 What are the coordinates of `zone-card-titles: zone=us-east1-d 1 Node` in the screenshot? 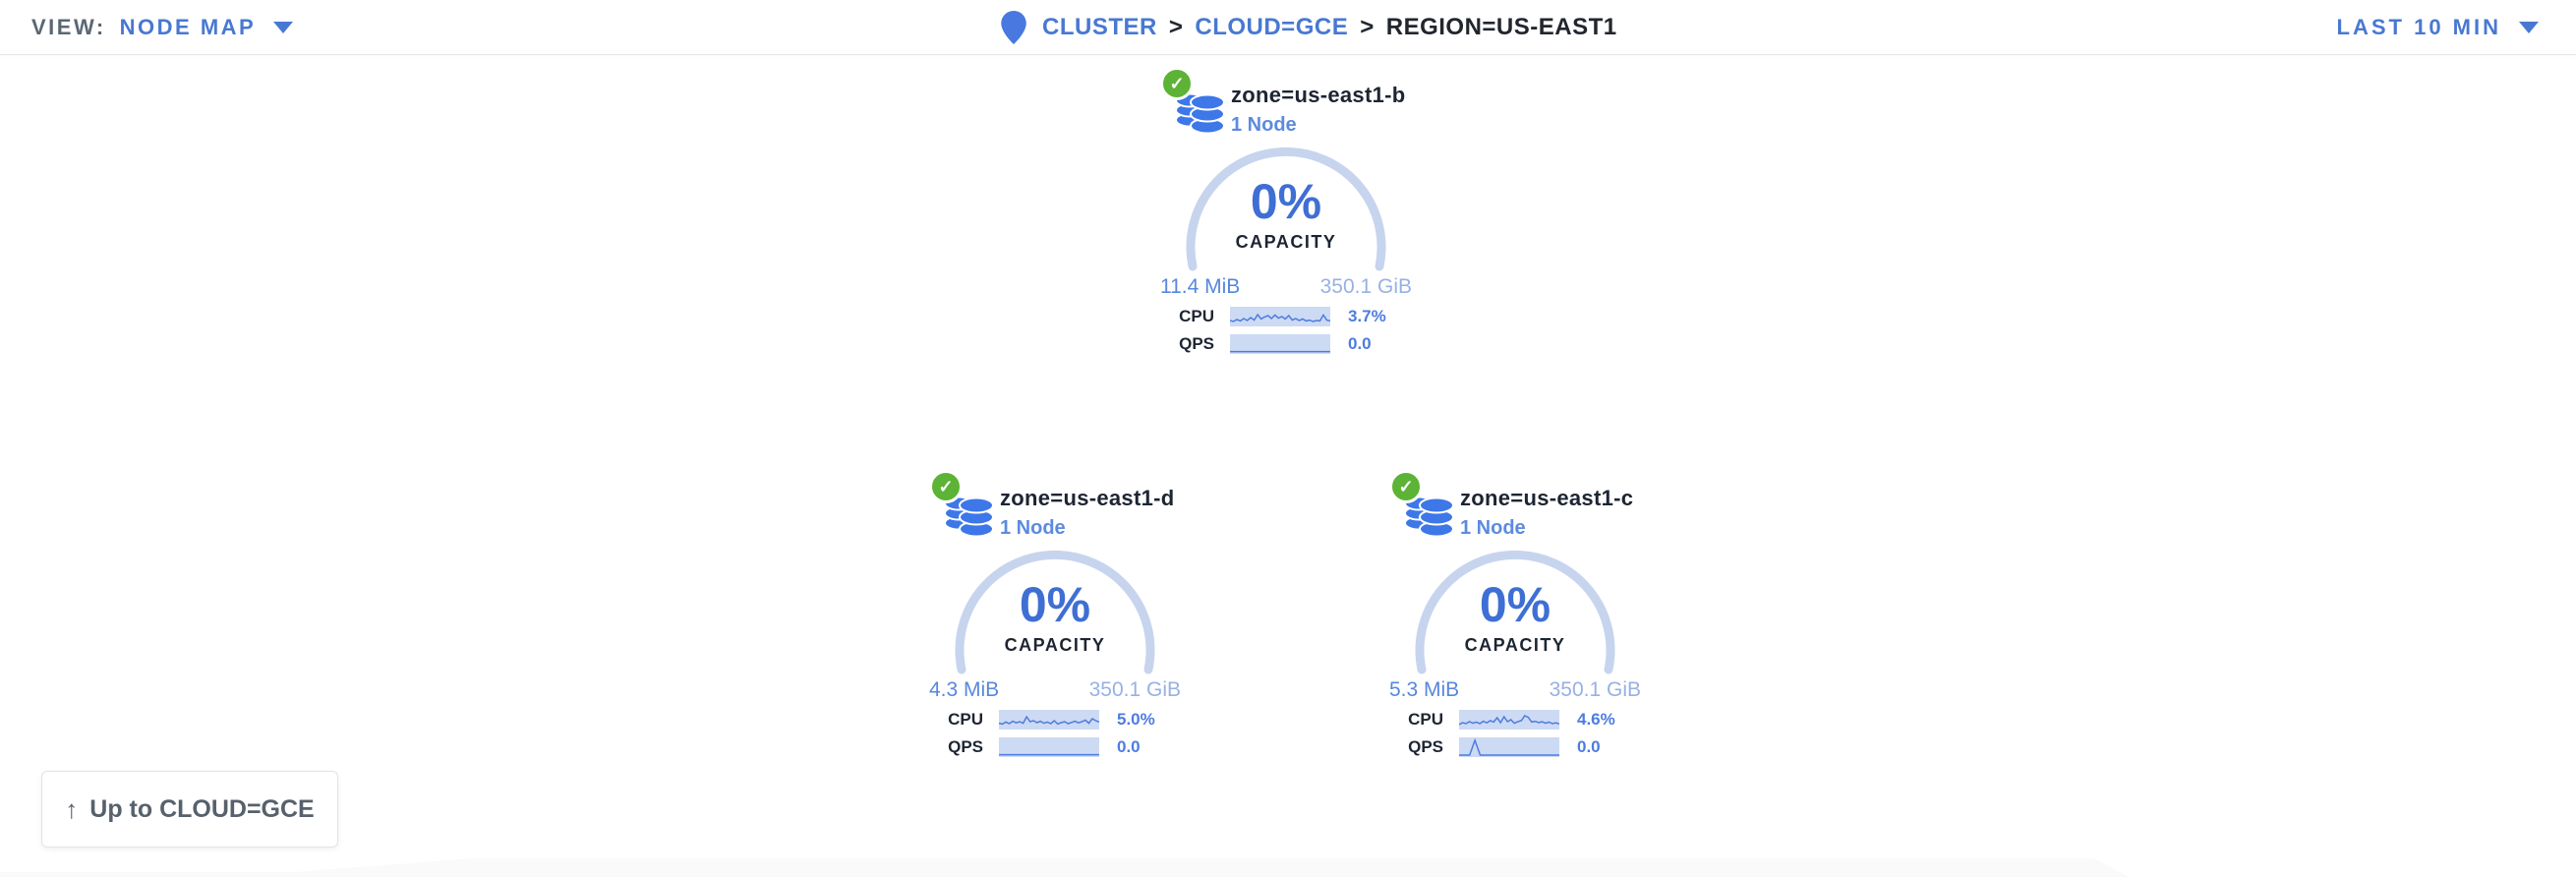 It's located at (1087, 510).